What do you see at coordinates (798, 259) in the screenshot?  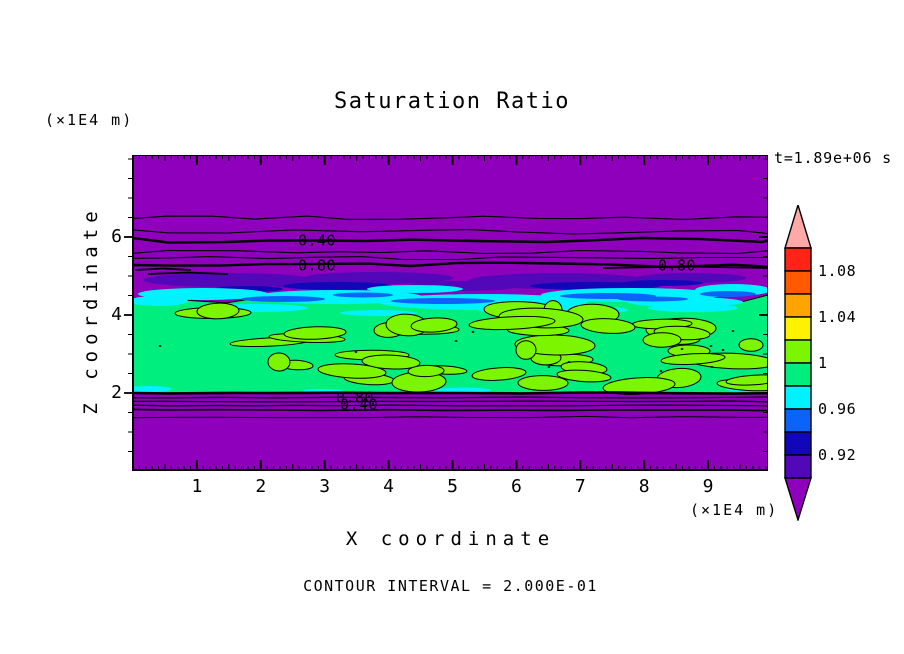 I see `colorbar-segment-red` at bounding box center [798, 259].